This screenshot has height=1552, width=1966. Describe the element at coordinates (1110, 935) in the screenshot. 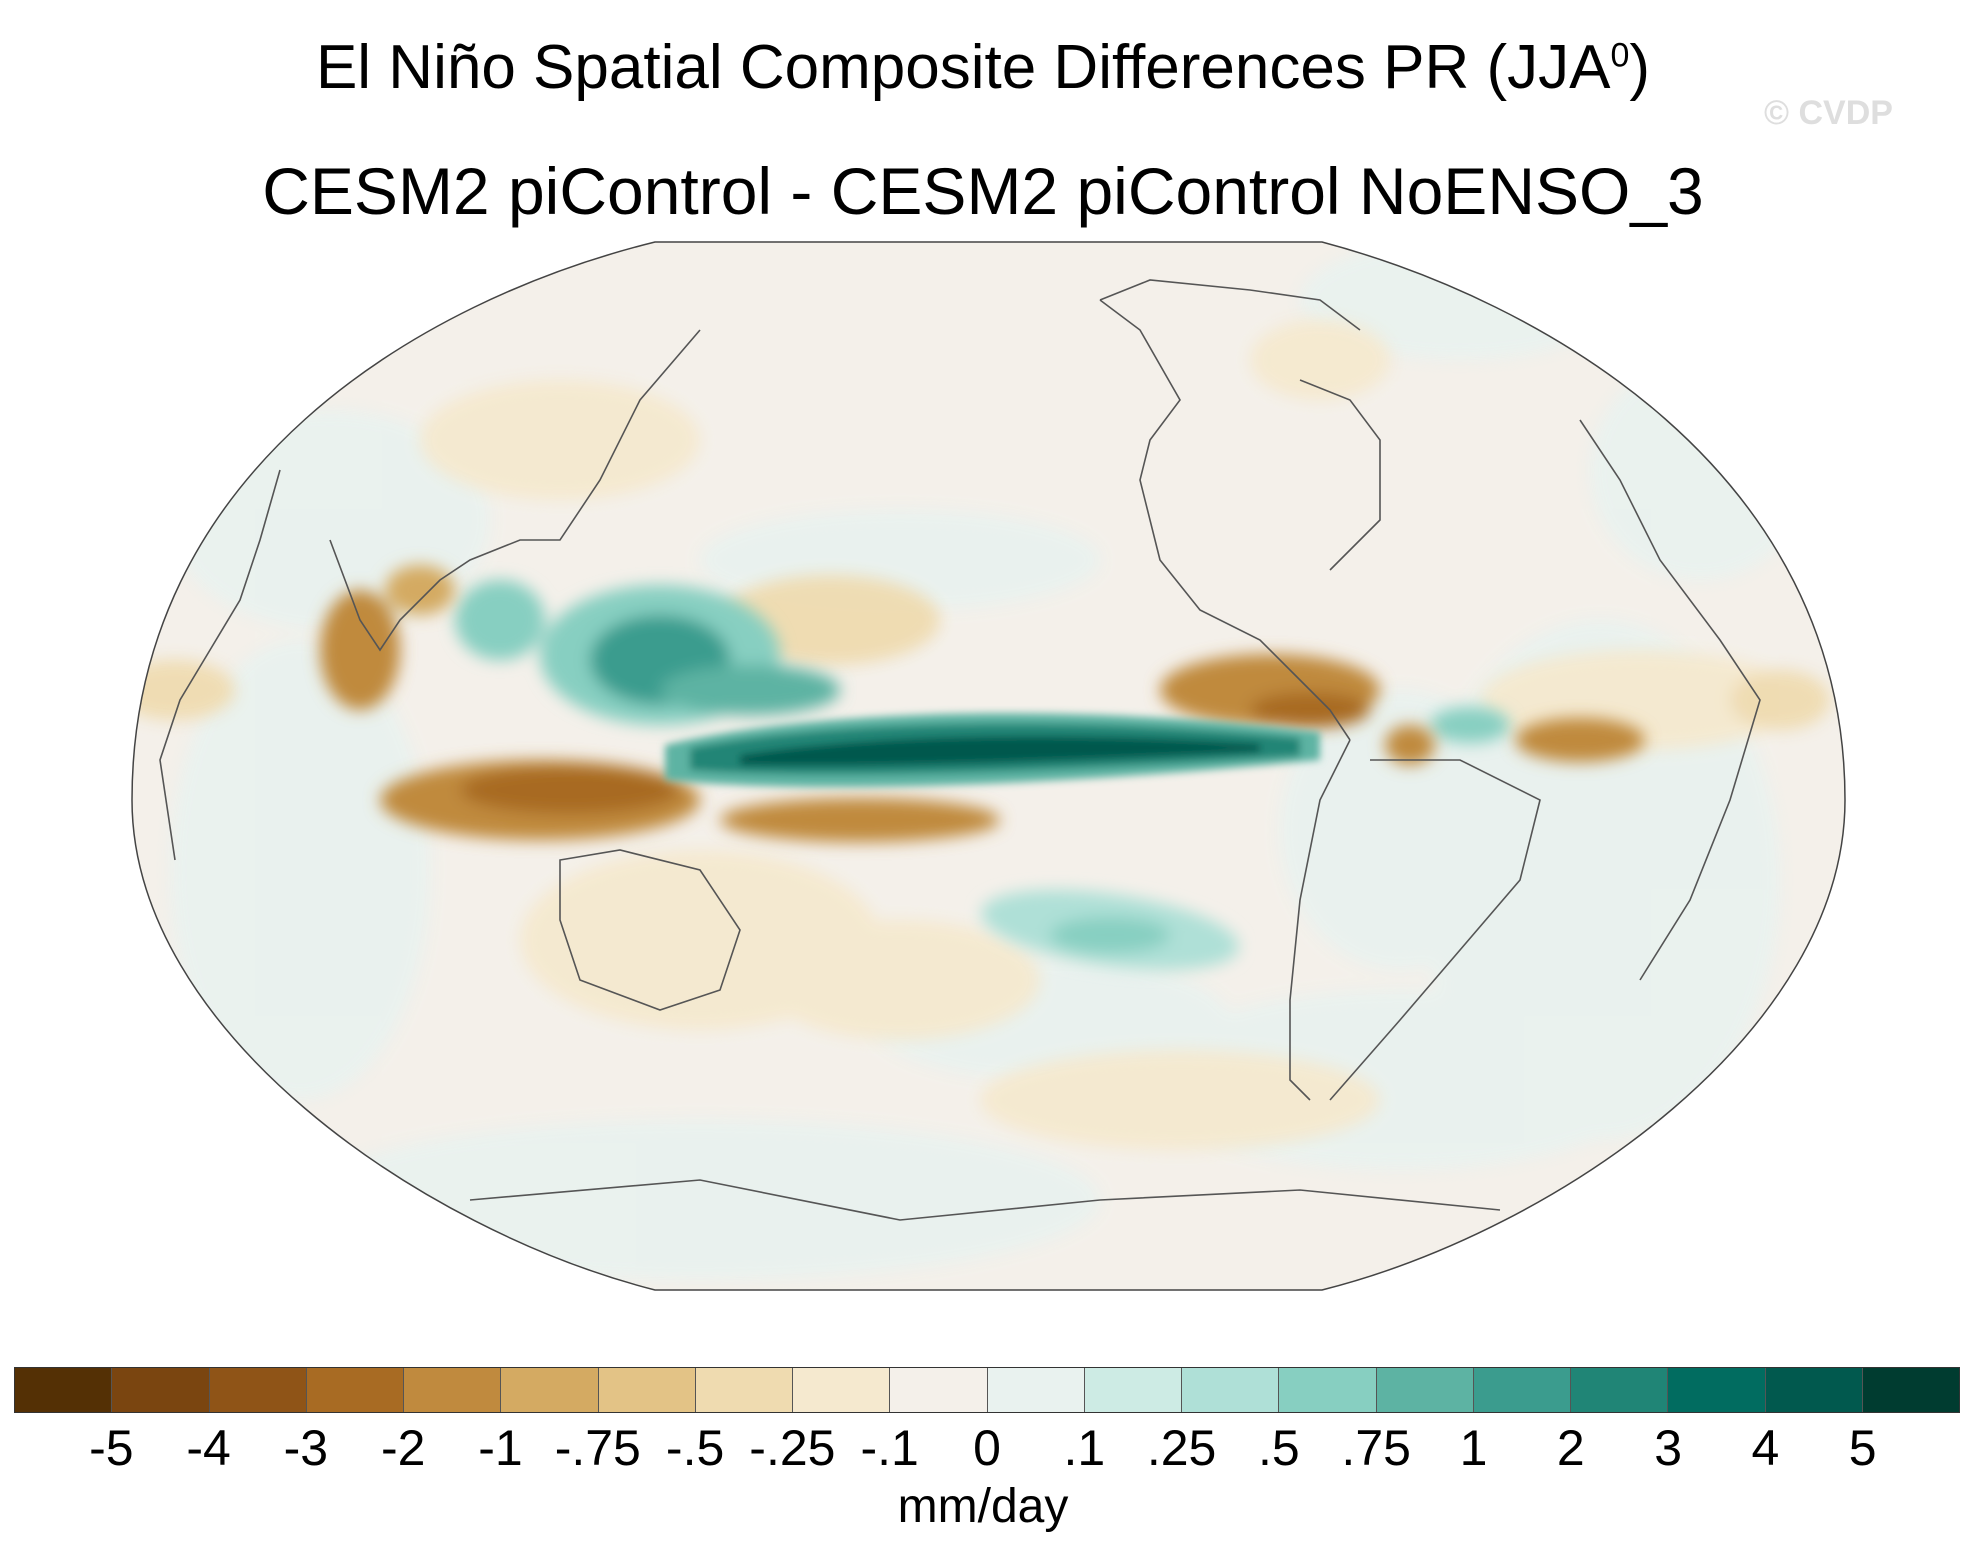

I see `anom-pos-se-pacific-core` at that location.